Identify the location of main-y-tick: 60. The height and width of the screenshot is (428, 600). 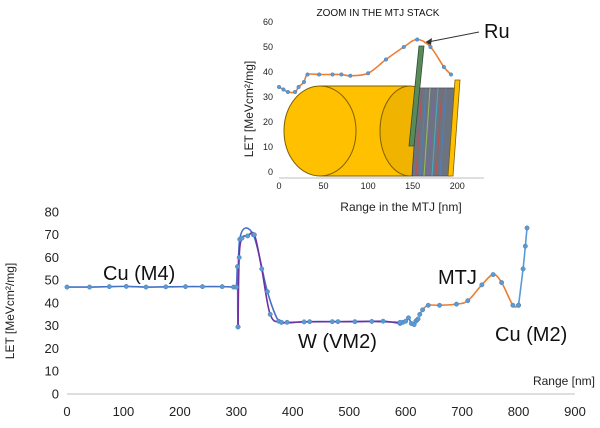
(52, 257).